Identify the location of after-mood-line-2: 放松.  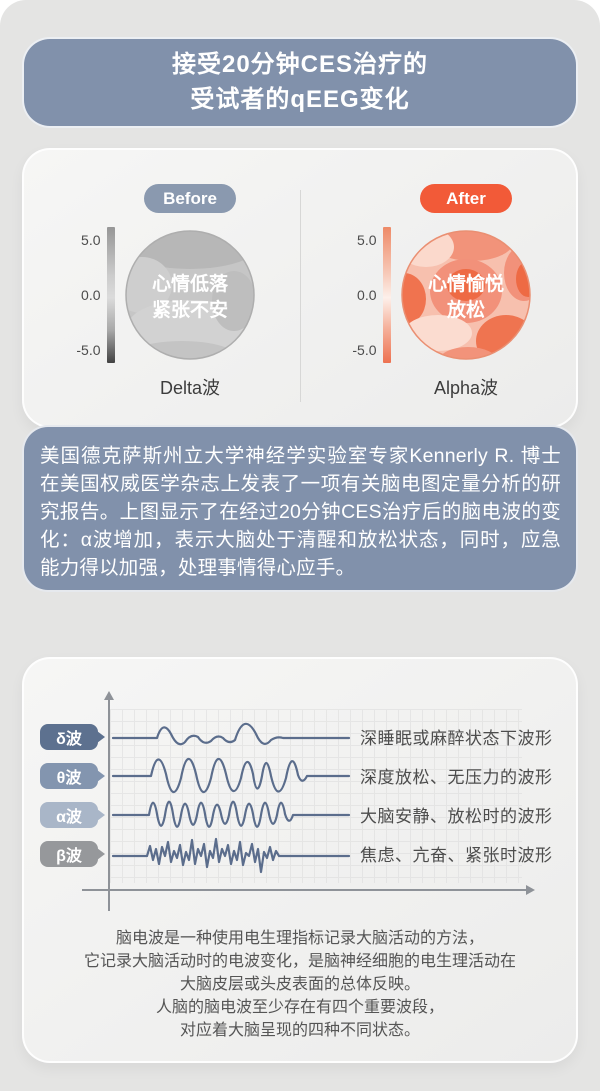
(464, 309).